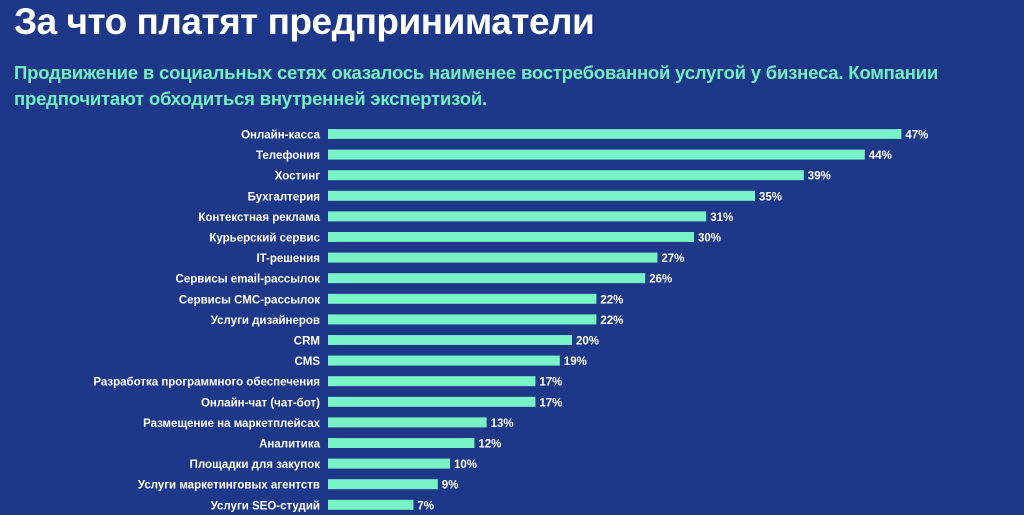 The width and height of the screenshot is (1024, 515). What do you see at coordinates (265, 506) in the screenshot?
I see `category-label: Услуги SEO-студий` at bounding box center [265, 506].